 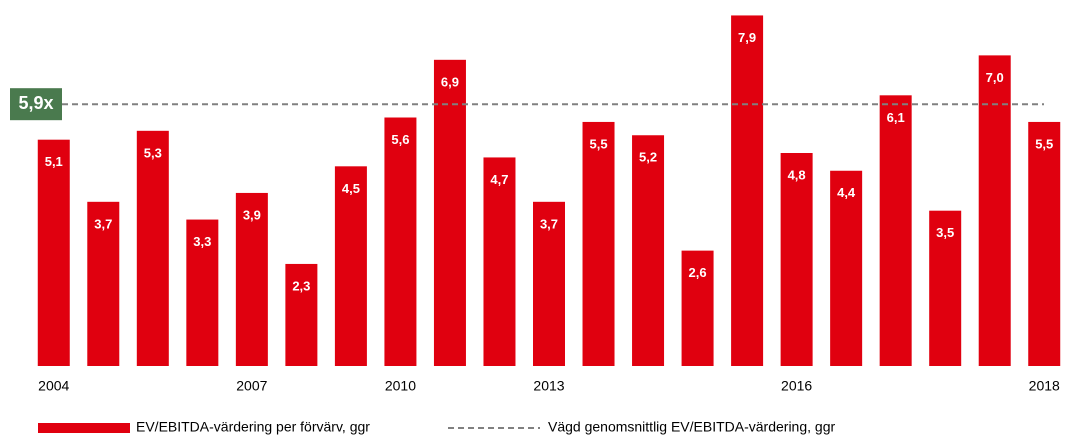 I want to click on data-label: 3,3, so click(x=202, y=241).